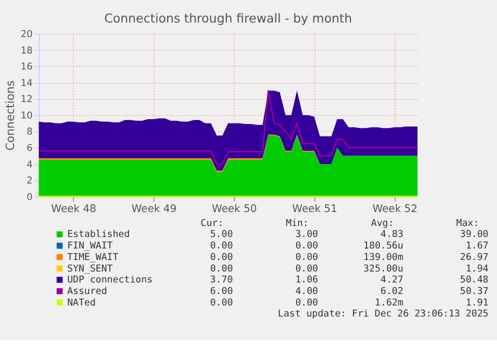 The width and height of the screenshot is (497, 347). I want to click on text: 4.00, so click(306, 292).